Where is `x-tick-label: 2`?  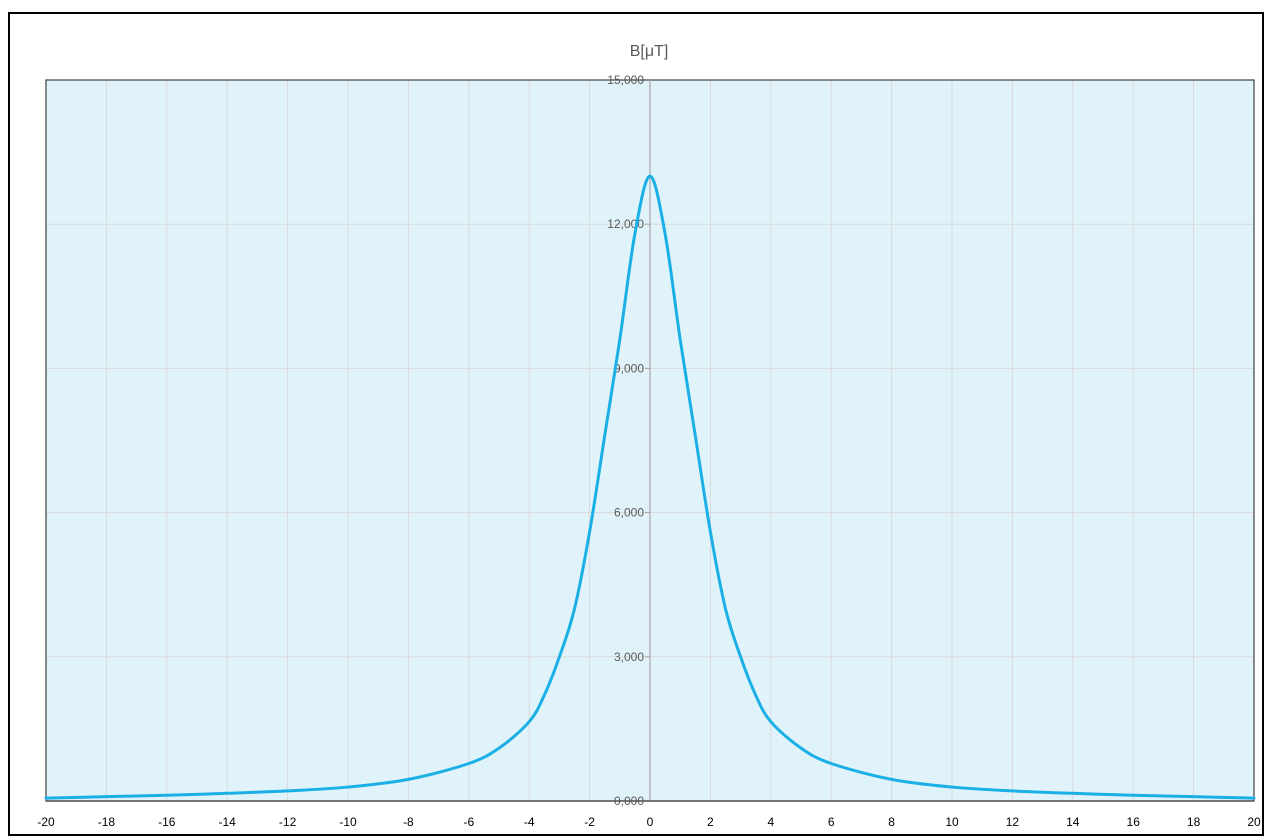 x-tick-label: 2 is located at coordinates (710, 822).